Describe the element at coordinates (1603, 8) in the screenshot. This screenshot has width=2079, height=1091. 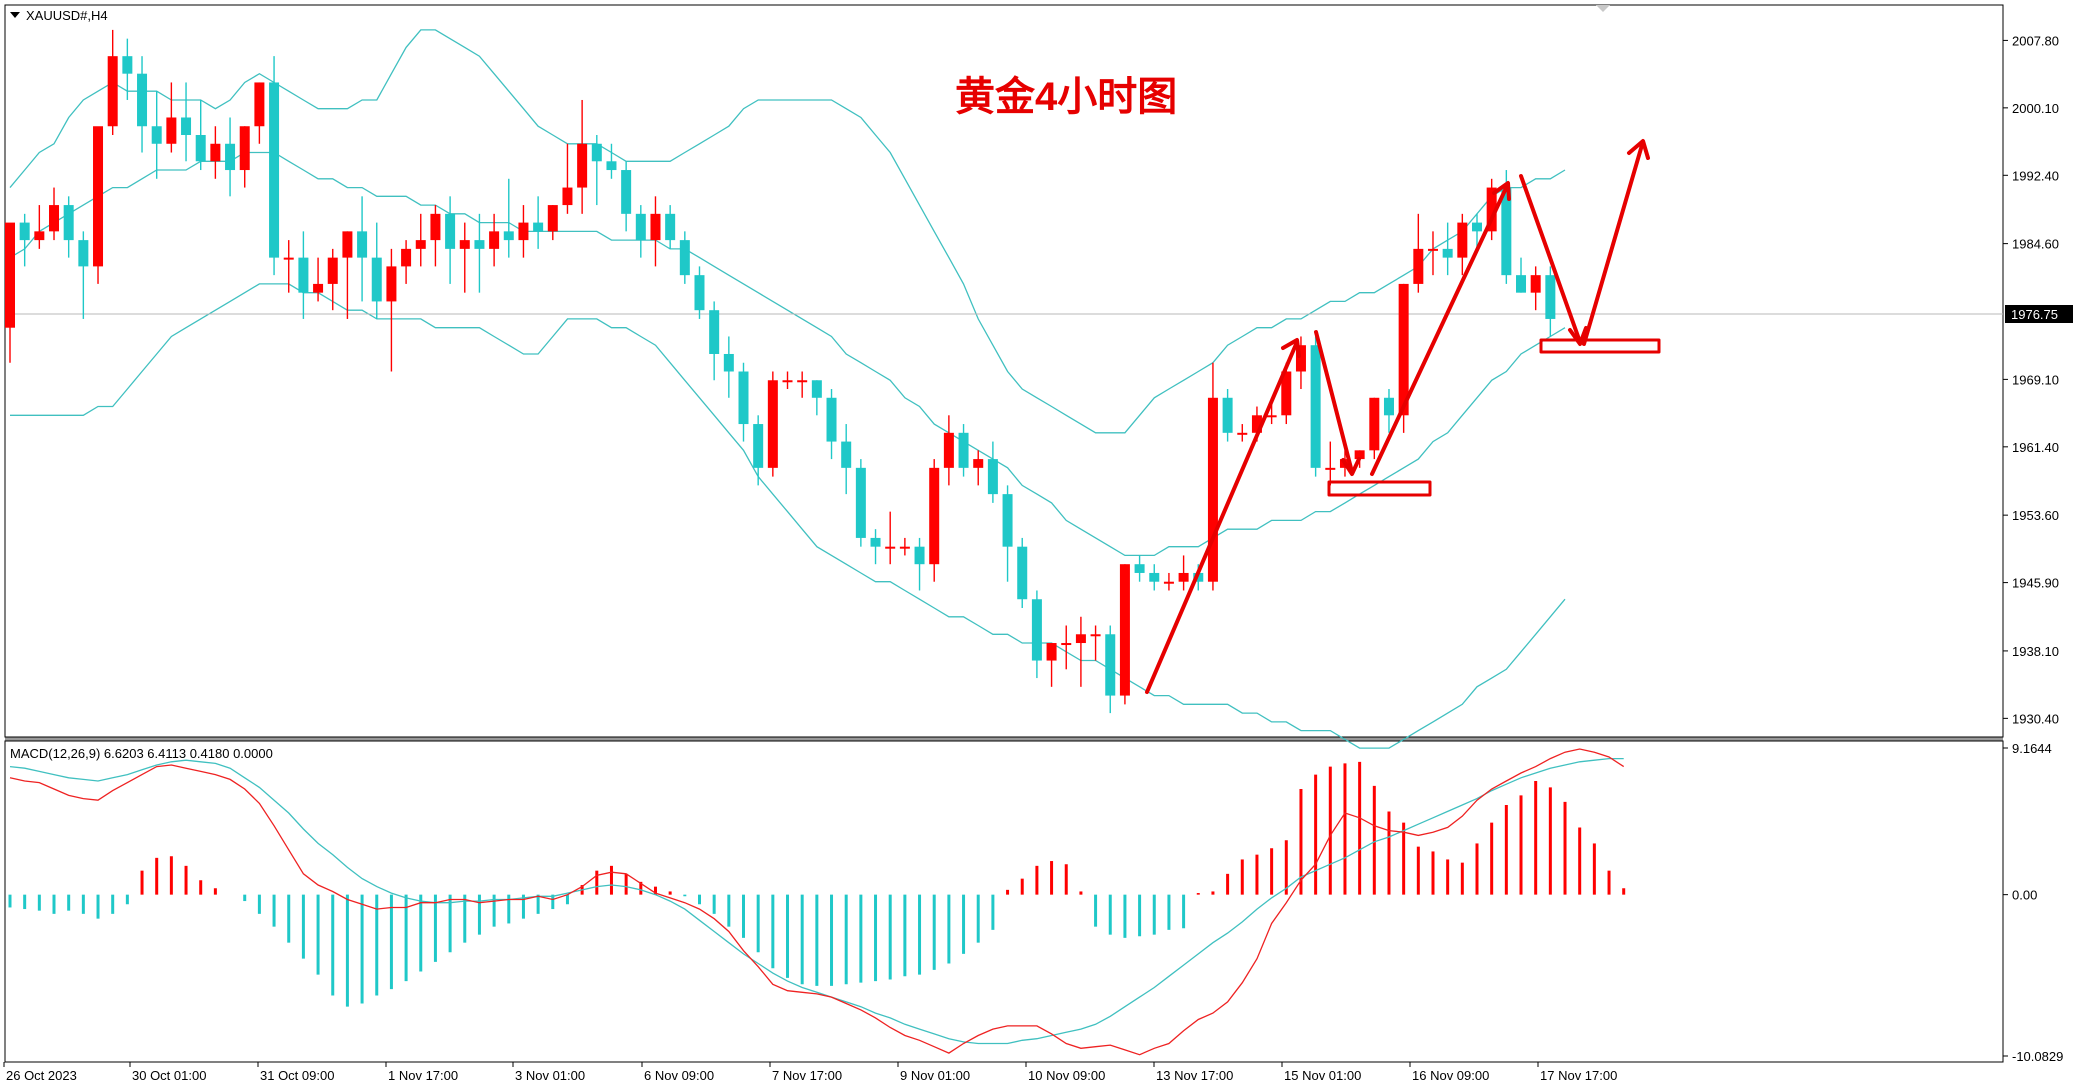
I see `scroll-marker-icon` at that location.